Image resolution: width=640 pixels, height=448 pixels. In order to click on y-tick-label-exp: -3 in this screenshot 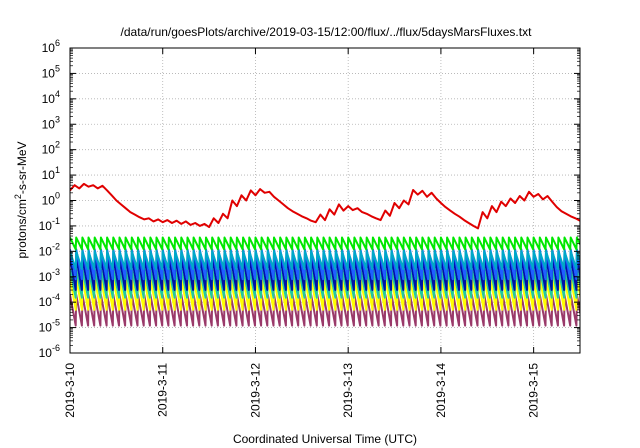, I will do `click(56, 272)`.